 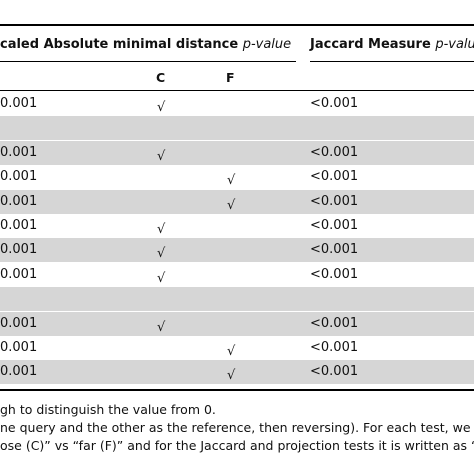 I want to click on jaccard-header: Jaccard Measure p-valu, so click(x=392, y=44).